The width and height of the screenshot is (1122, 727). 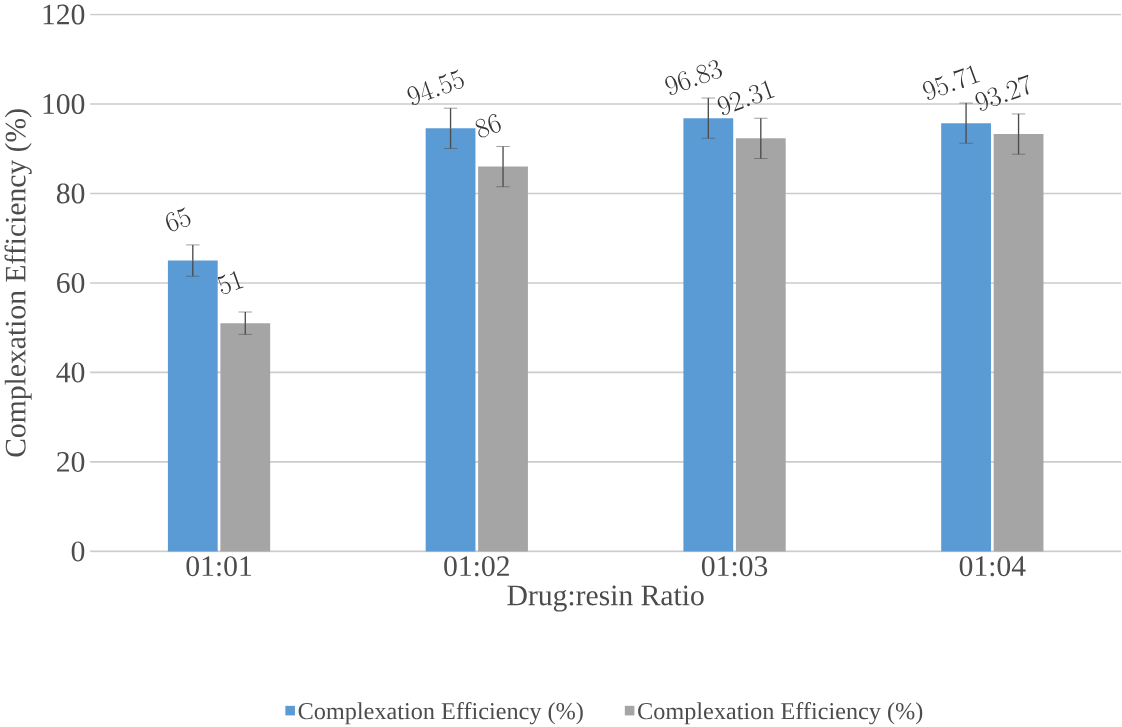 What do you see at coordinates (218, 566) in the screenshot?
I see `x-tick-label: 01:01` at bounding box center [218, 566].